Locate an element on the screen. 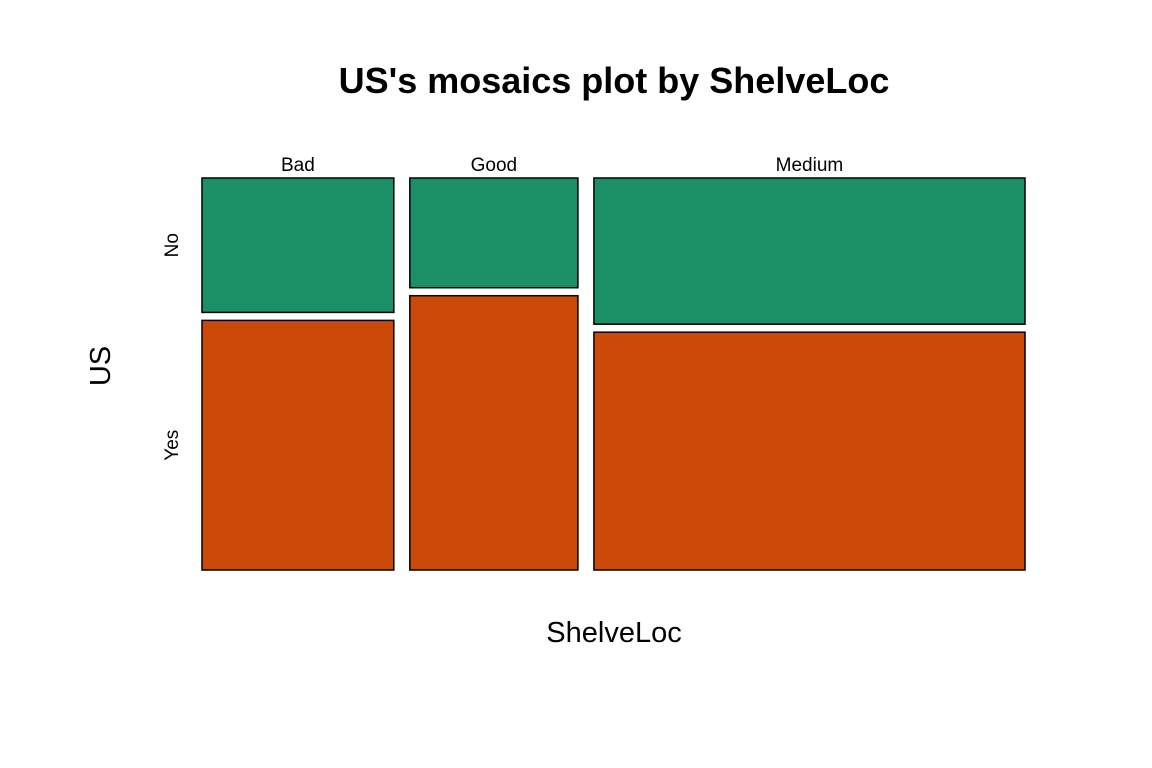  column-label-good: Good is located at coordinates (494, 165).